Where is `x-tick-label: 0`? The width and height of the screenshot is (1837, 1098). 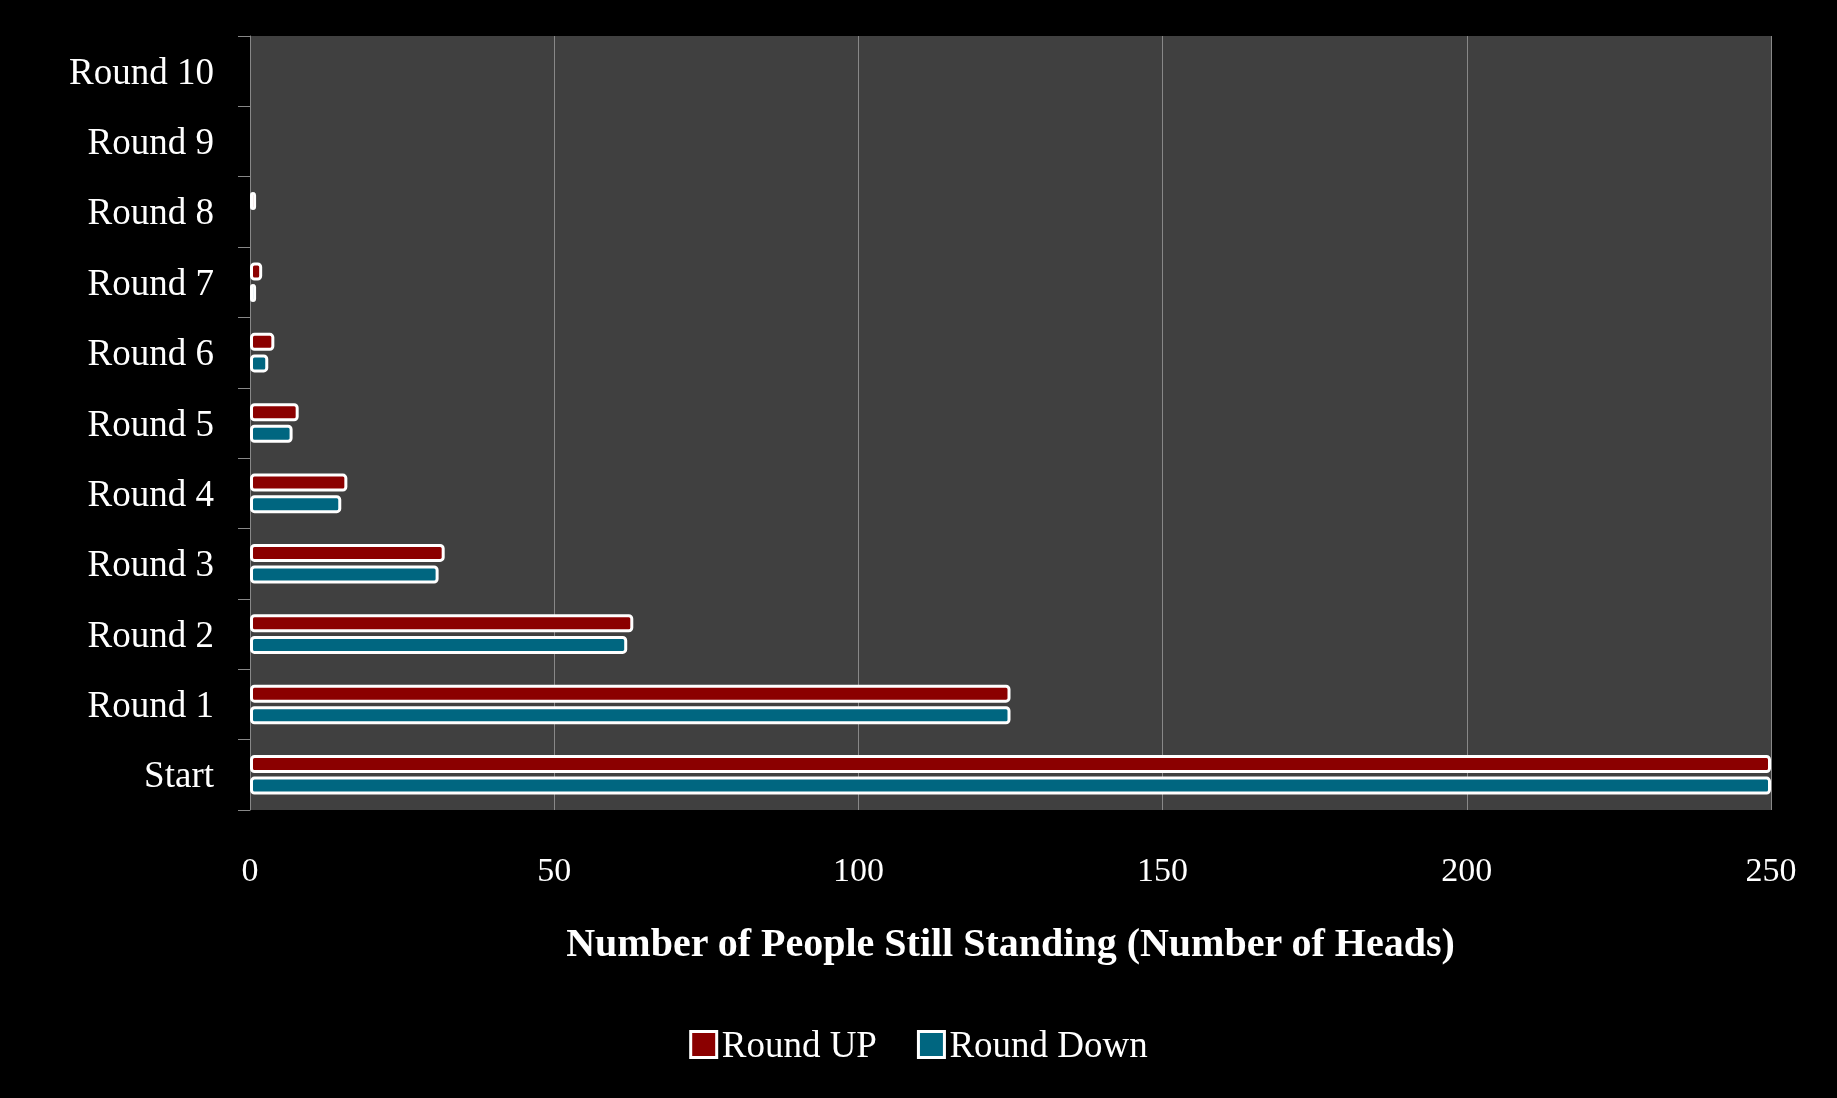 x-tick-label: 0 is located at coordinates (250, 869).